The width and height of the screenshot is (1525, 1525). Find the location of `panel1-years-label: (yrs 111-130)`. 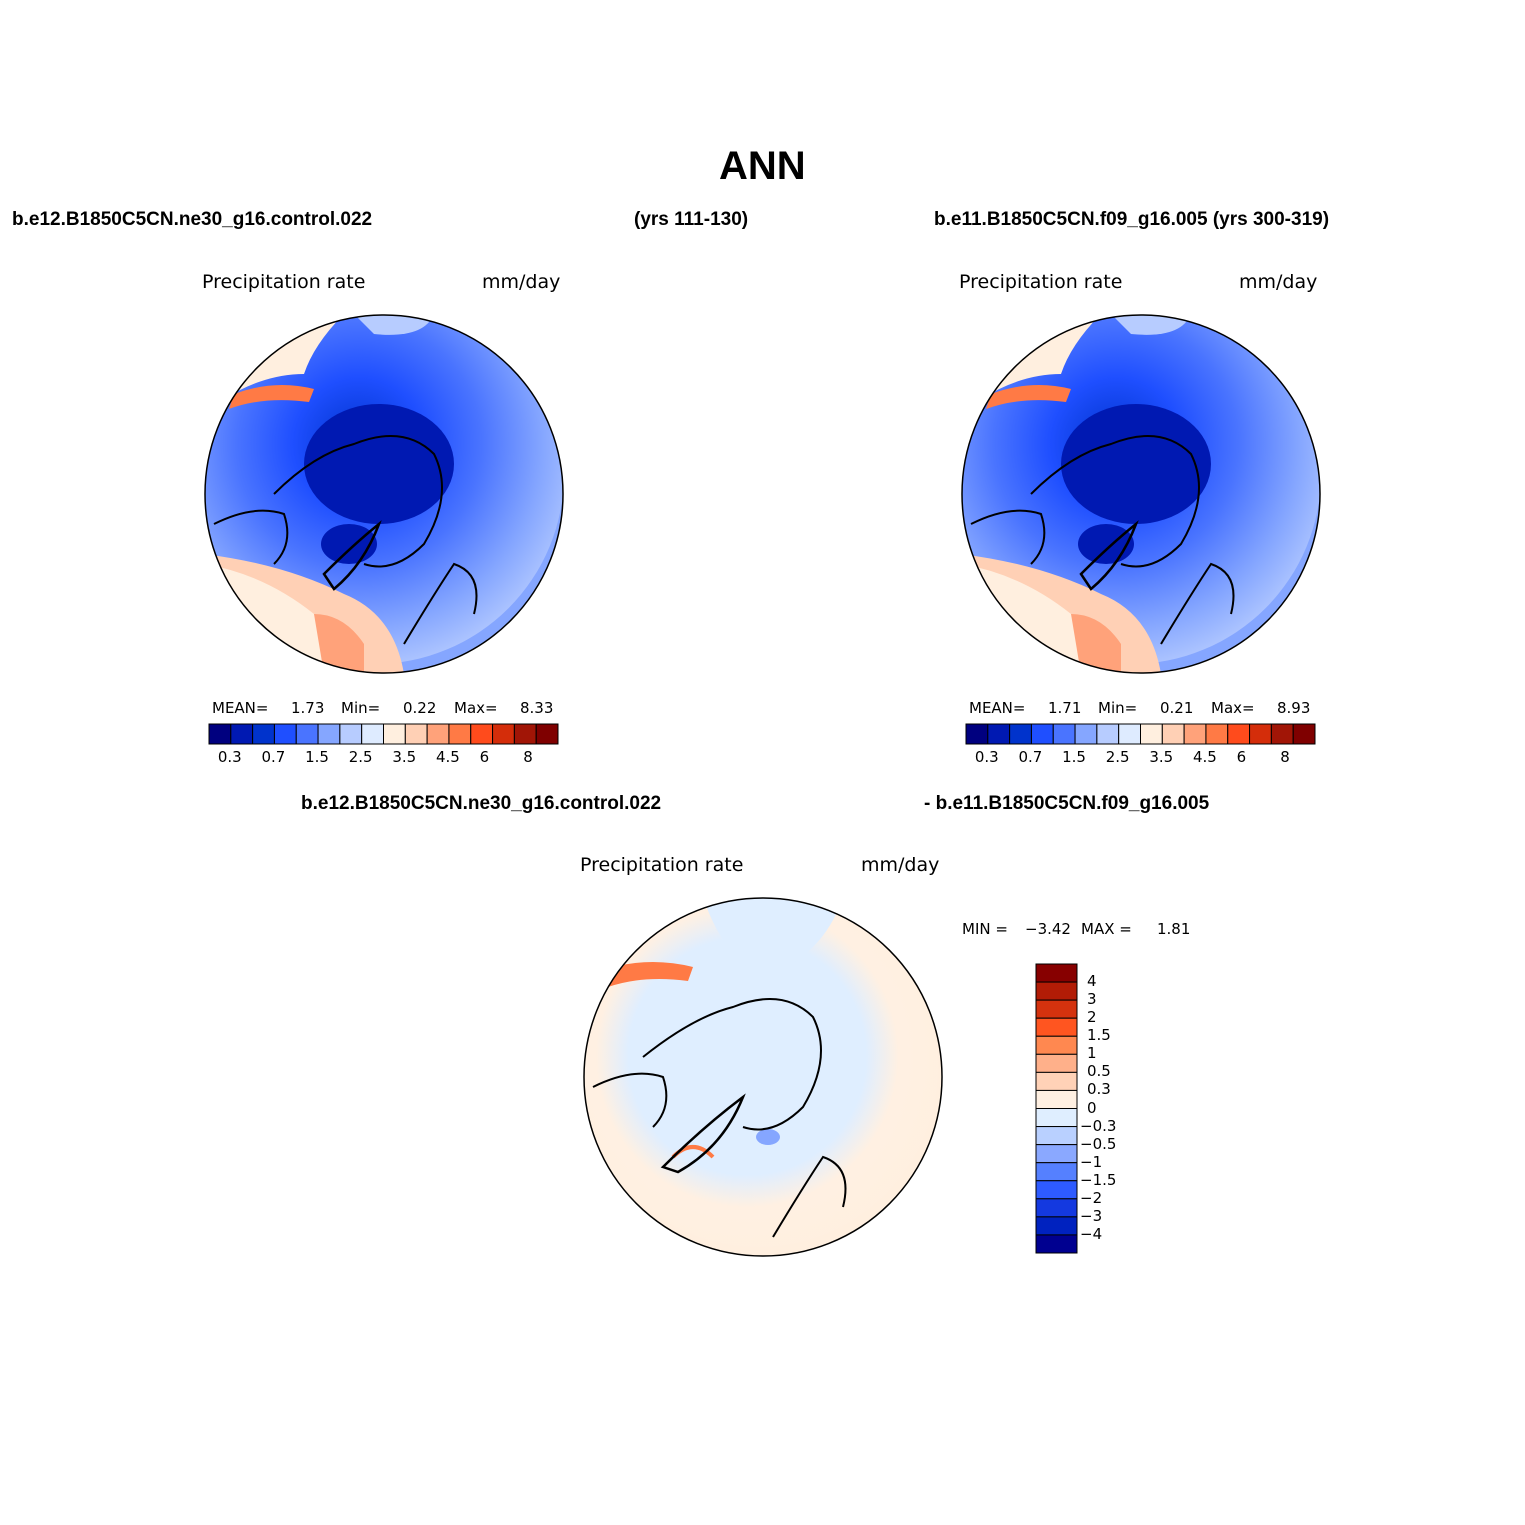

panel1-years-label: (yrs 111-130) is located at coordinates (691, 219).